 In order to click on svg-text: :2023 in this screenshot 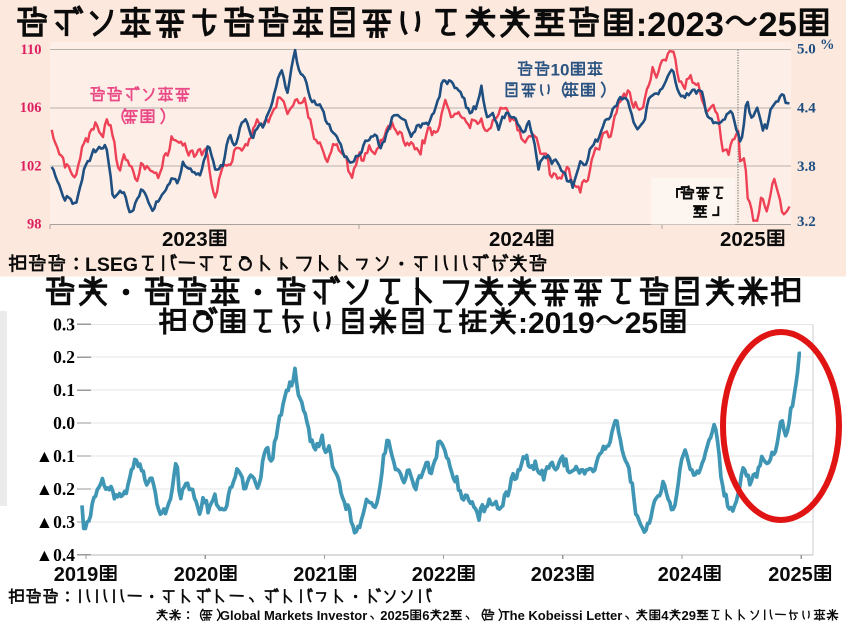, I will do `click(680, 25)`.